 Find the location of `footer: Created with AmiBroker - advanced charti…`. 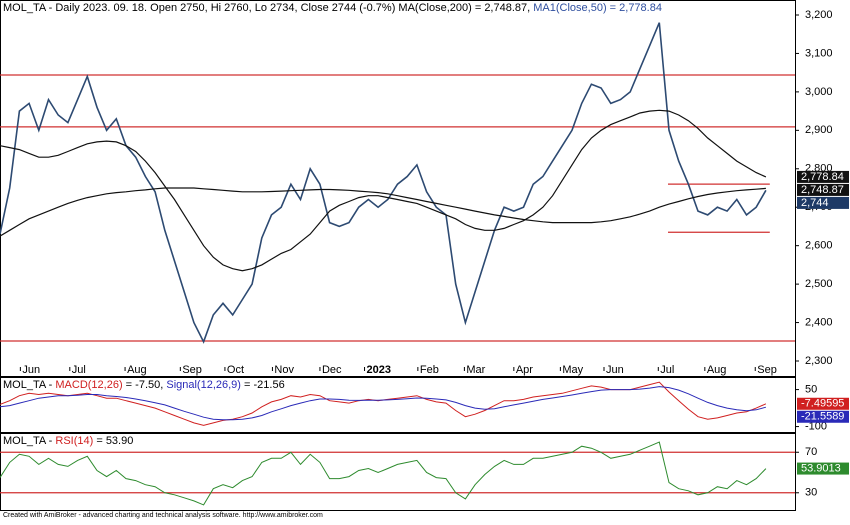

footer: Created with AmiBroker - advanced charti… is located at coordinates (163, 515).